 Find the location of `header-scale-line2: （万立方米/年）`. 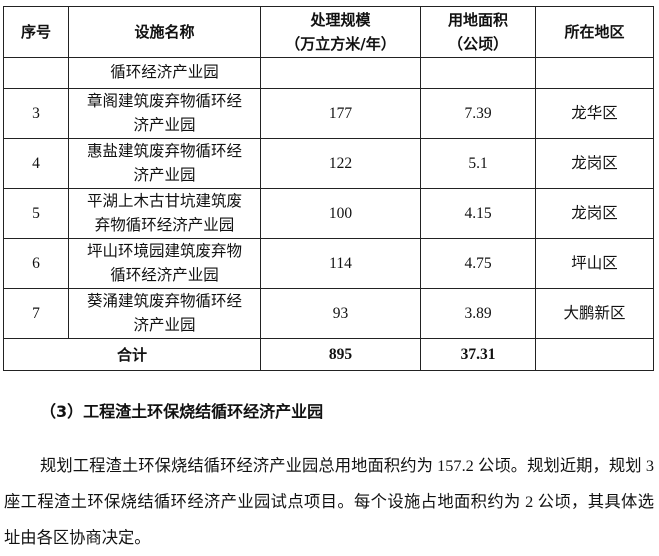

header-scale-line2: （万立方米/年） is located at coordinates (340, 44).